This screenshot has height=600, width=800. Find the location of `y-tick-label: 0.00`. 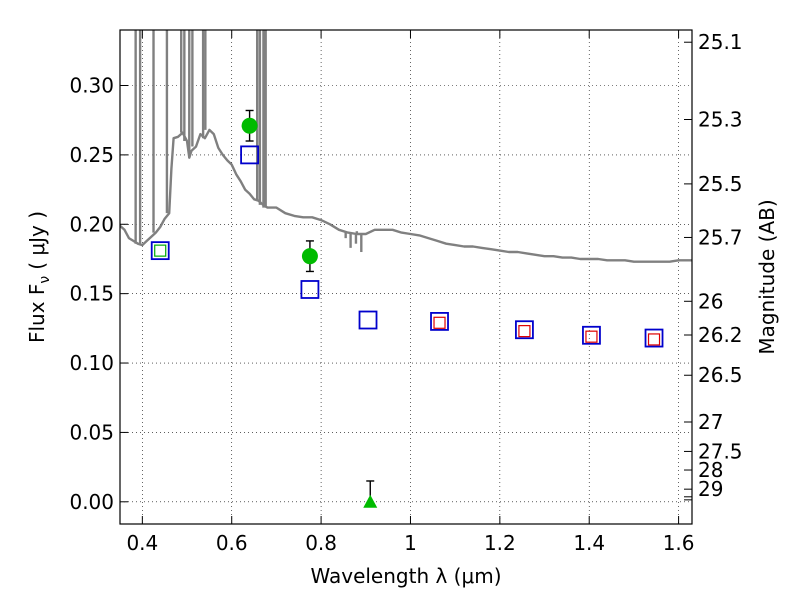

y-tick-label: 0.00 is located at coordinates (91, 502).